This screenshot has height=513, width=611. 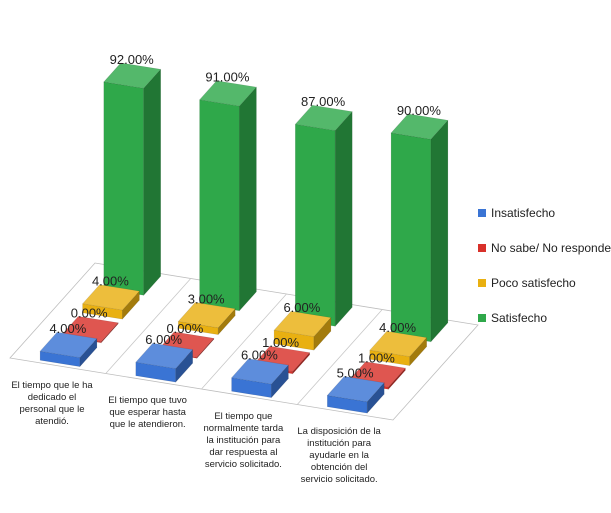 What do you see at coordinates (339, 444) in the screenshot?
I see `category-label-line: institución para` at bounding box center [339, 444].